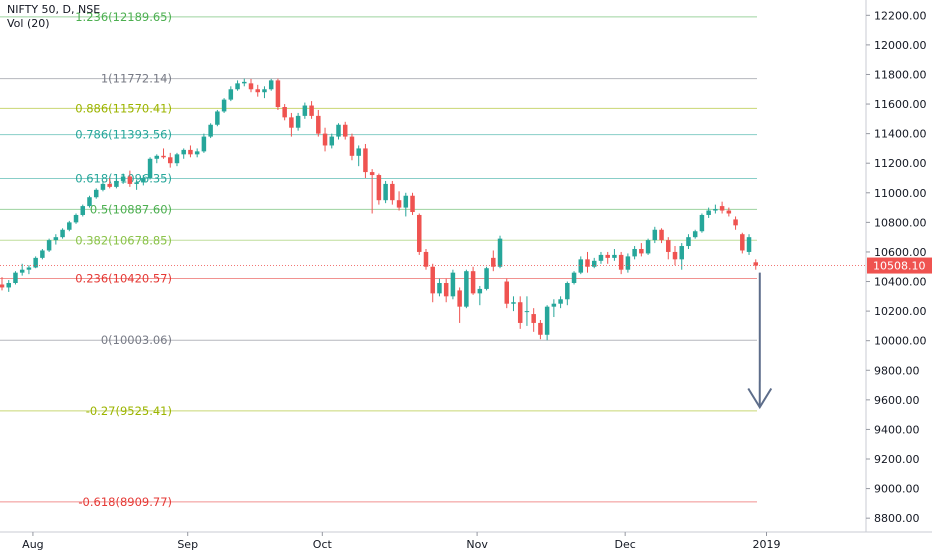 The width and height of the screenshot is (932, 554). What do you see at coordinates (53, 10) in the screenshot?
I see `symbol-title: NIFTY 50, D, NSE` at bounding box center [53, 10].